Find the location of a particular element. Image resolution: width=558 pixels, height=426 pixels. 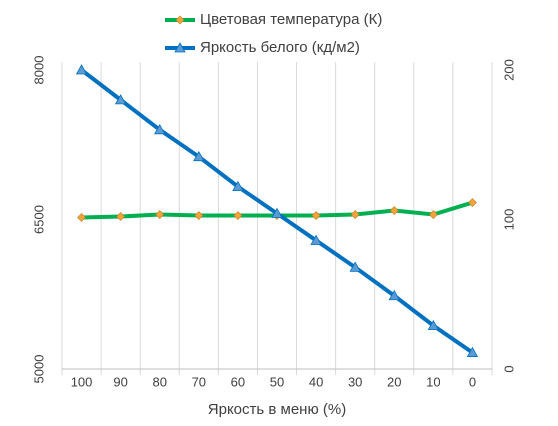

y2-tick-label: 0 is located at coordinates (508, 368).